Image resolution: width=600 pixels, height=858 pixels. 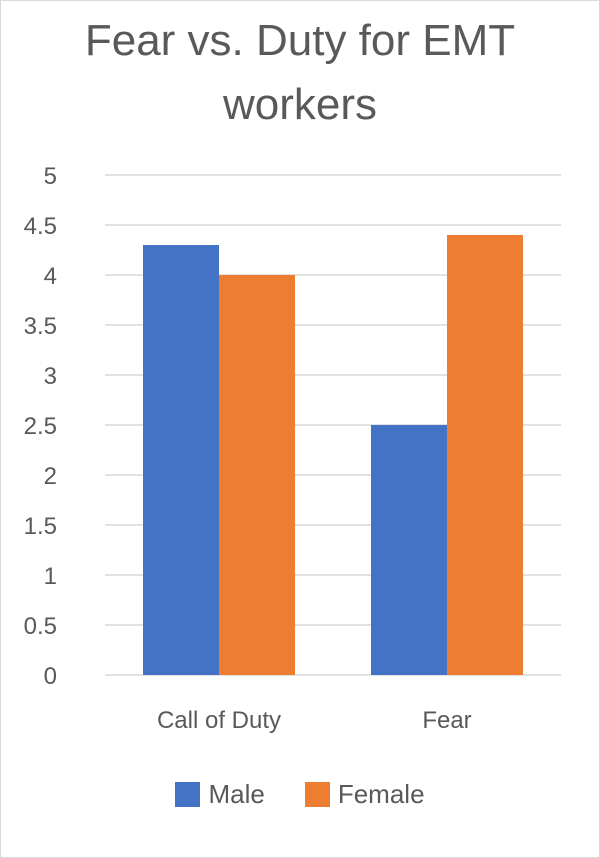 I want to click on legend-swatch-male, so click(x=188, y=794).